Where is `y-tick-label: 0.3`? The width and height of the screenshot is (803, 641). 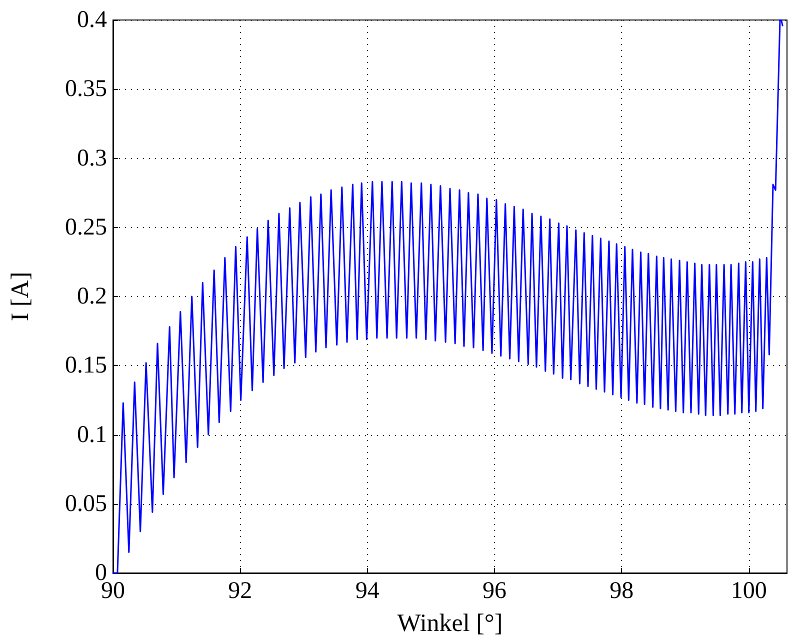 y-tick-label: 0.3 is located at coordinates (92, 158).